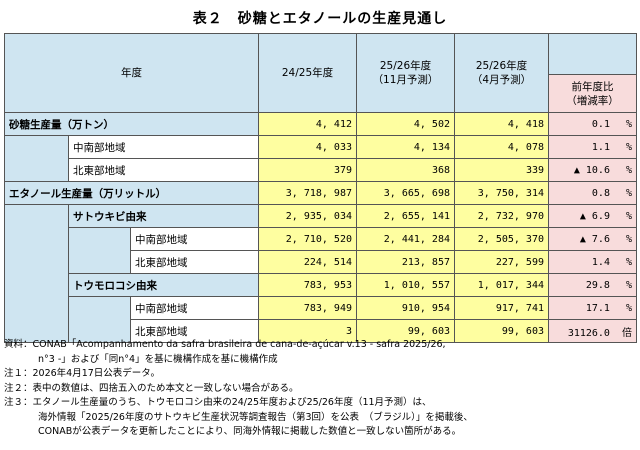 The width and height of the screenshot is (640, 450). What do you see at coordinates (405, 193) in the screenshot?
I see `cell-v2: 3, 665, 698` at bounding box center [405, 193].